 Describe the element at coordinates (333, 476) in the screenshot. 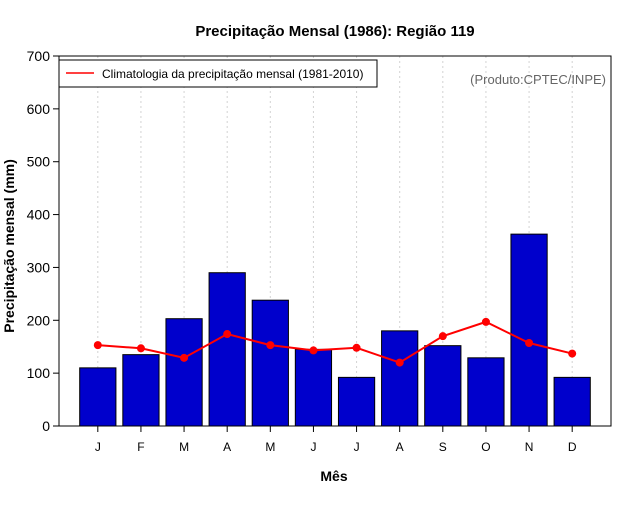

I see `x-axis-label: Mês` at that location.